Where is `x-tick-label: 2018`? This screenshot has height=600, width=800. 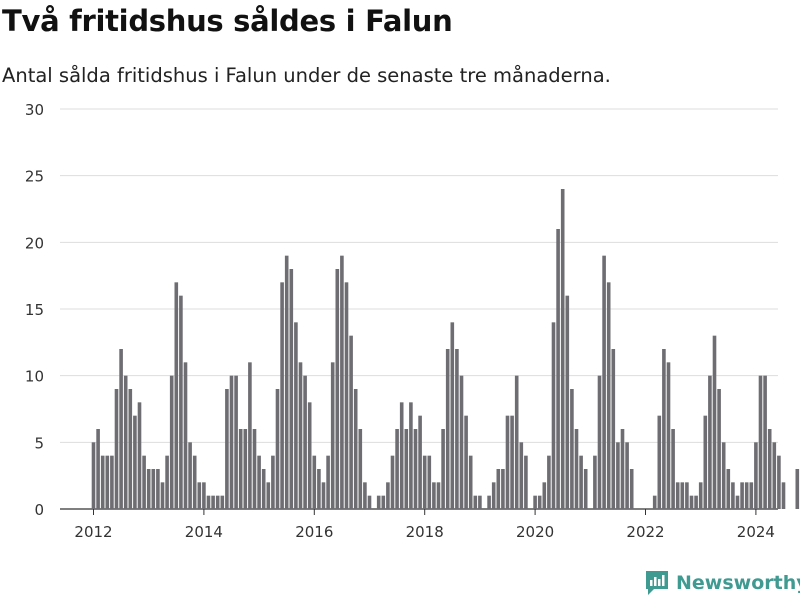 x-tick-label: 2018 is located at coordinates (425, 532).